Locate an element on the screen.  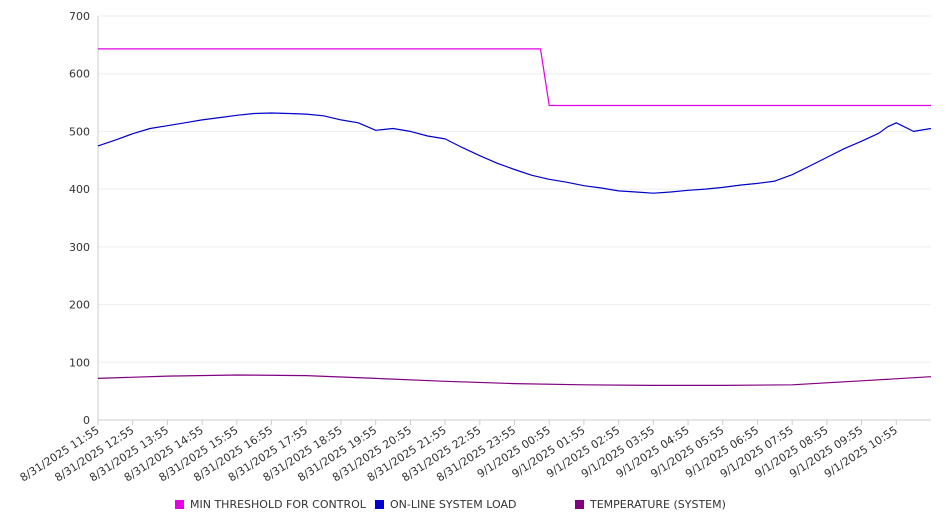
series-line-system-load is located at coordinates (514, 153).